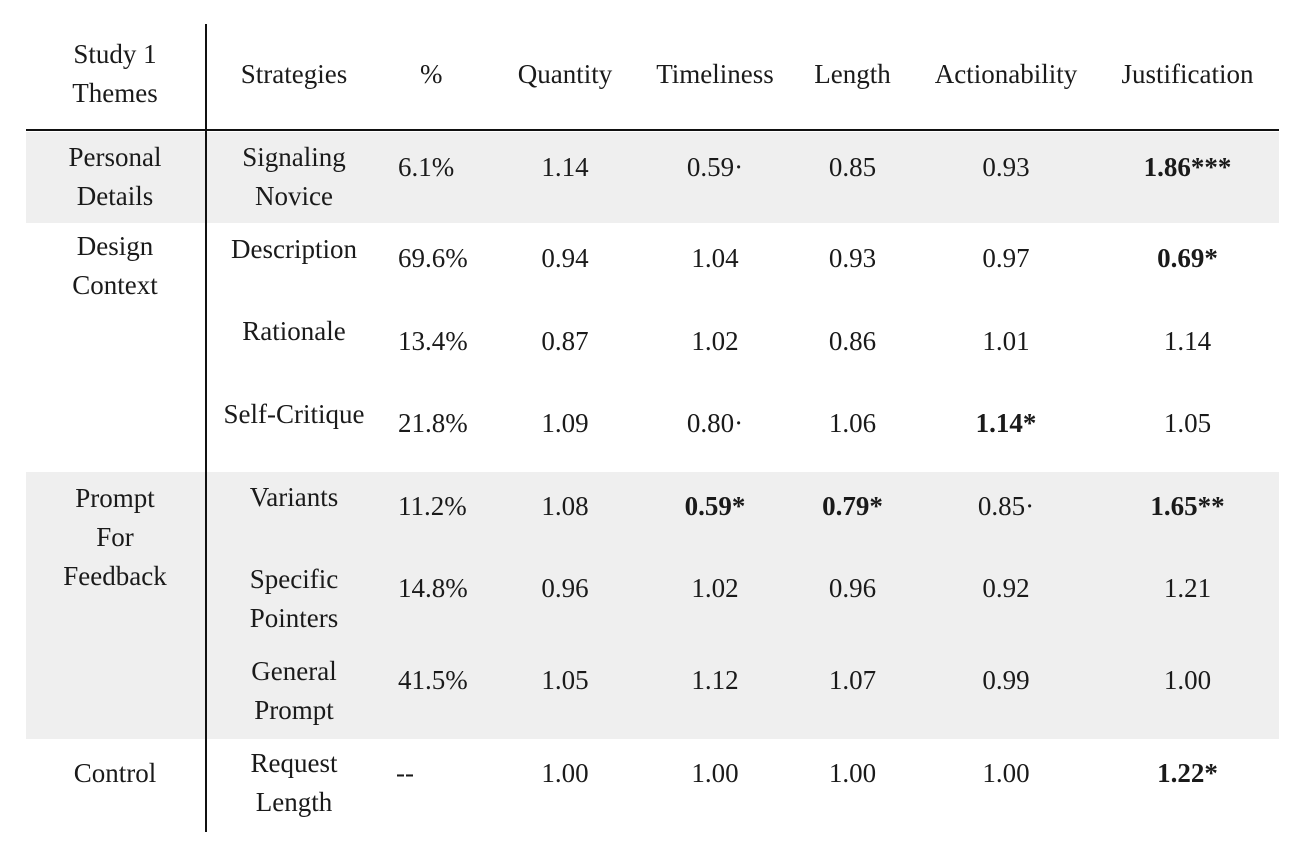 The image size is (1314, 864). I want to click on strategy-label: Description, so click(294, 249).